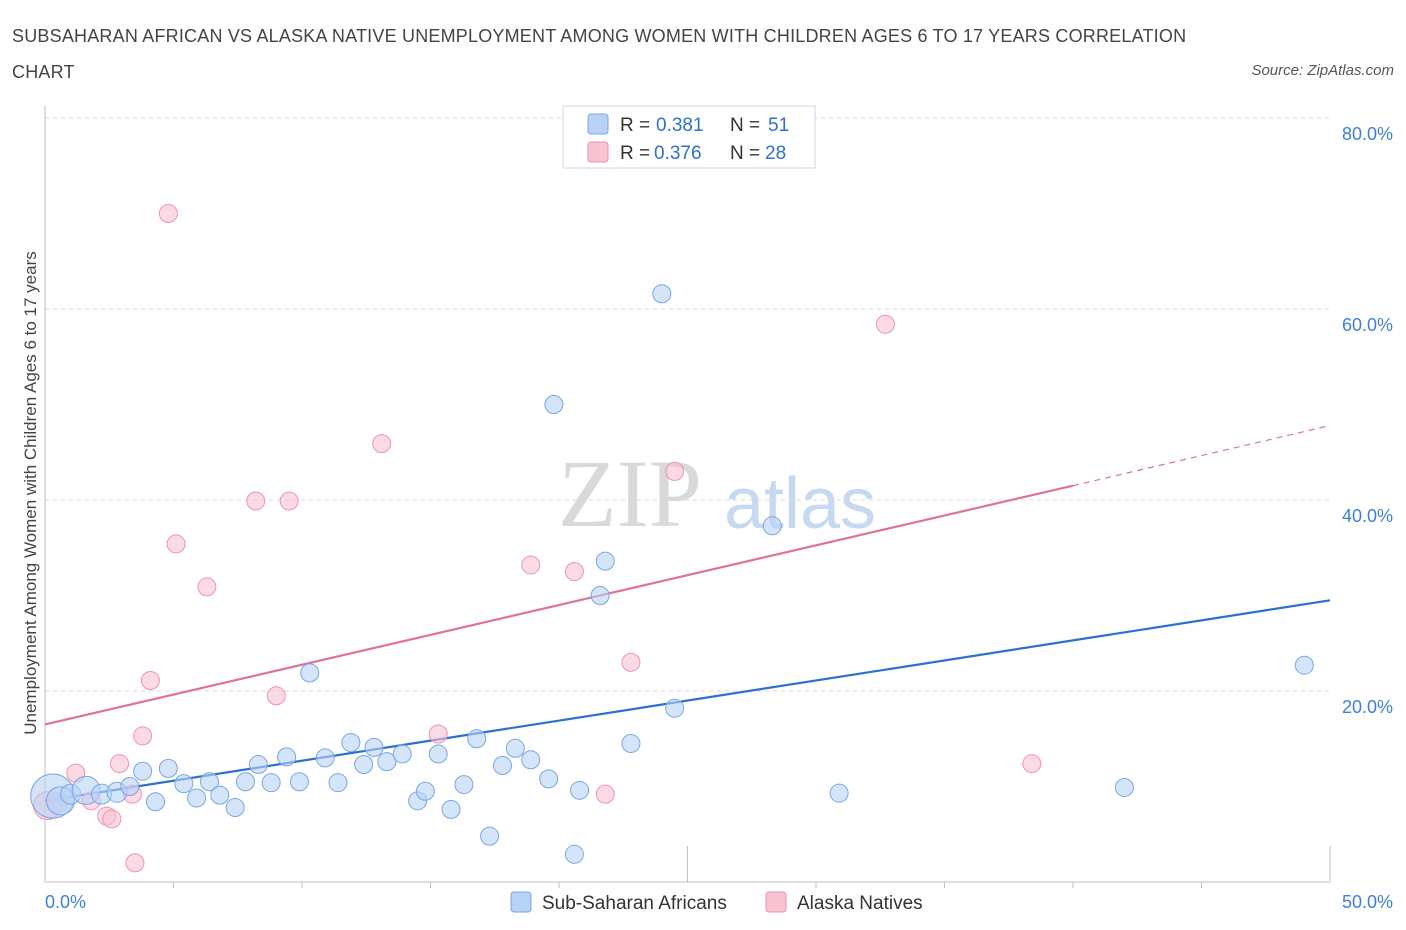  What do you see at coordinates (521, 902) in the screenshot?
I see `series-legend-swatch-blue` at bounding box center [521, 902].